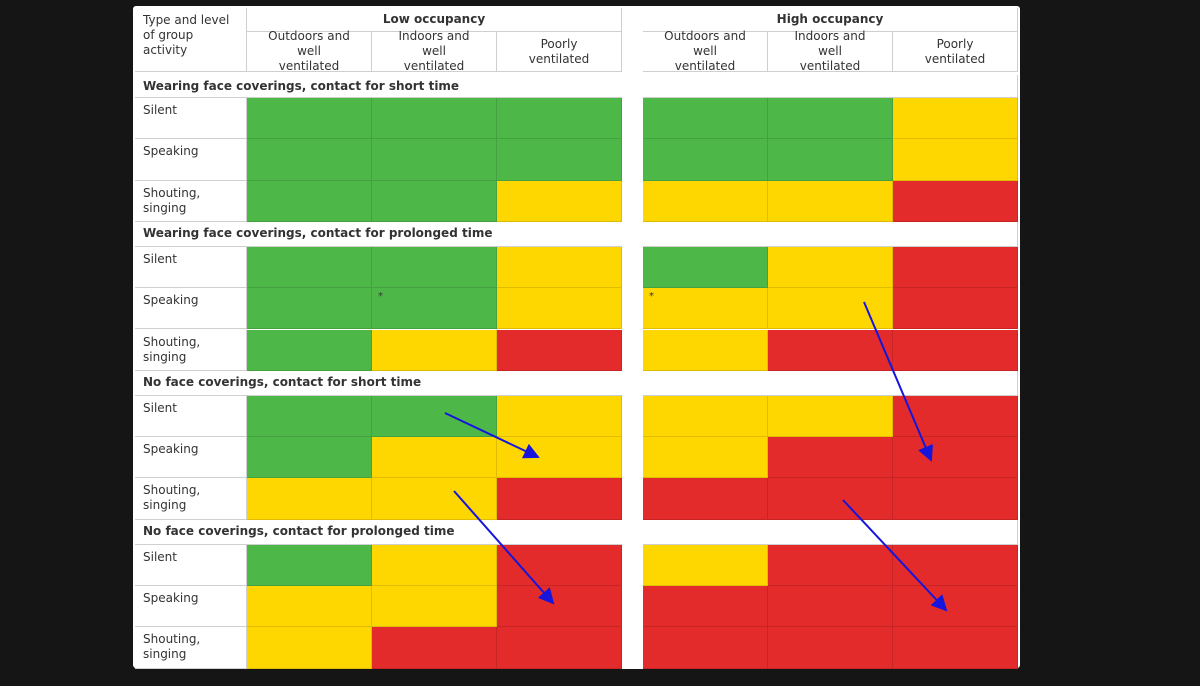 This screenshot has height=686, width=1200. What do you see at coordinates (632, 372) in the screenshot?
I see `group-gap` at bounding box center [632, 372].